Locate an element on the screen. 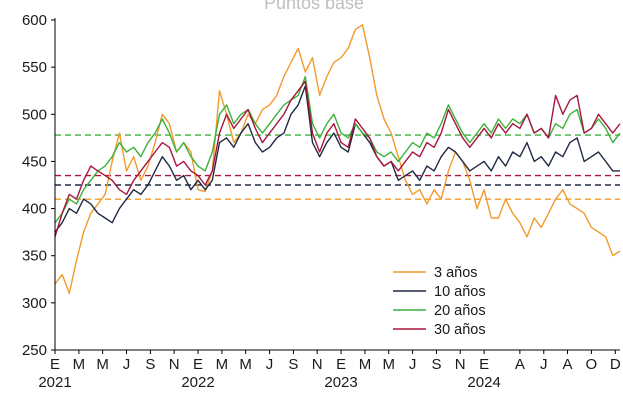  x-tick-label: D is located at coordinates (615, 364).